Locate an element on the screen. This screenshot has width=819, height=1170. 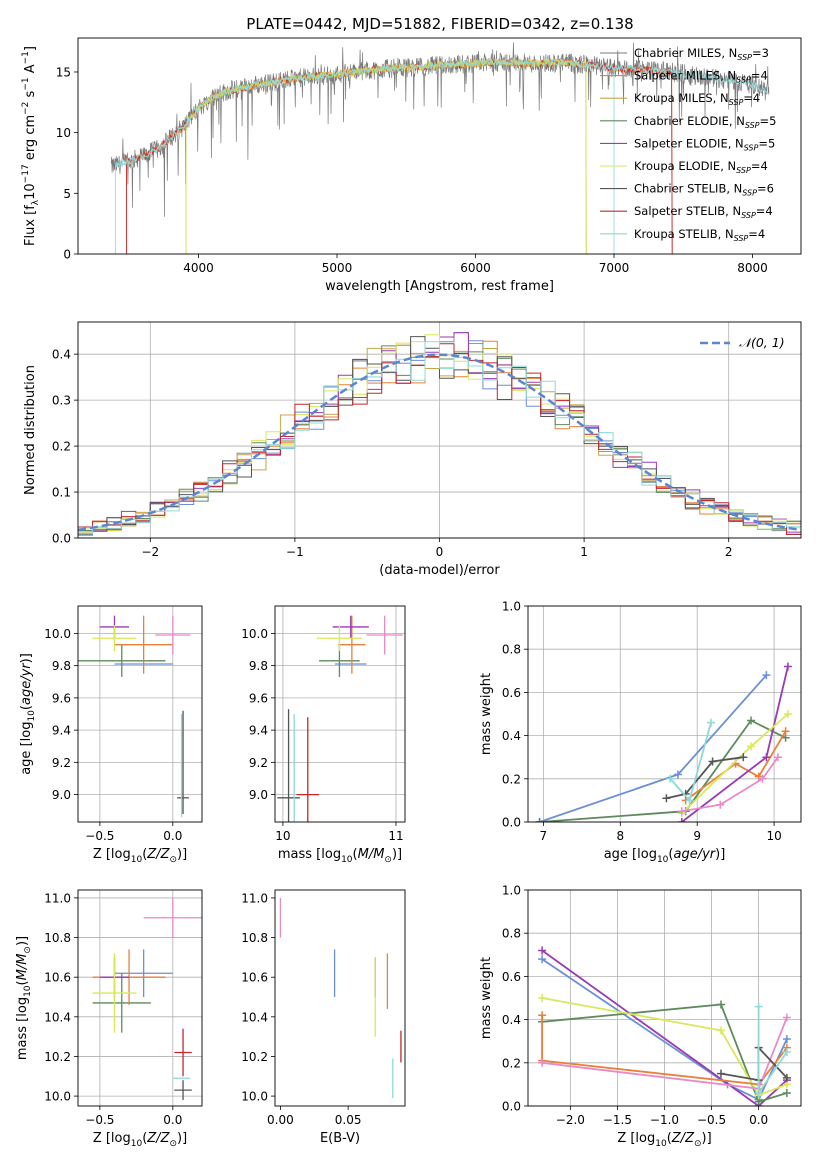
y-tick-label: 9.0 is located at coordinates (258, 795).